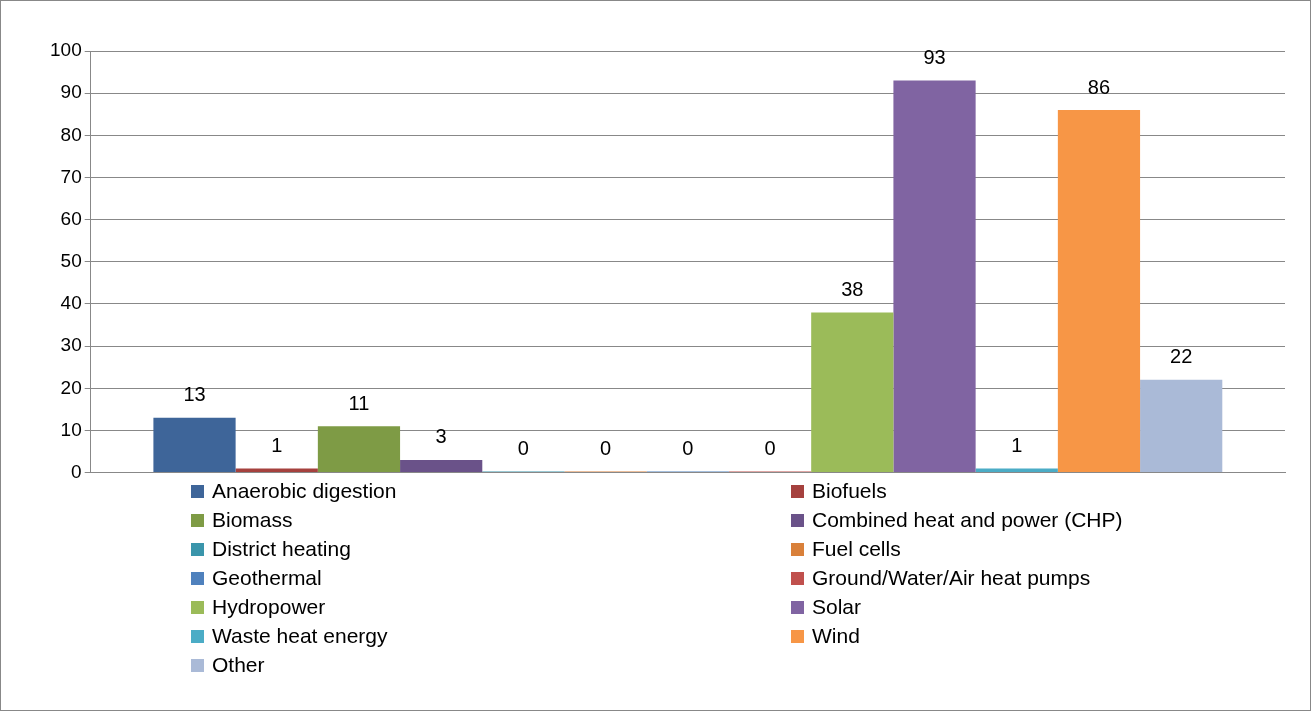 This screenshot has height=711, width=1311. I want to click on y-tick-label: 40, so click(71, 303).